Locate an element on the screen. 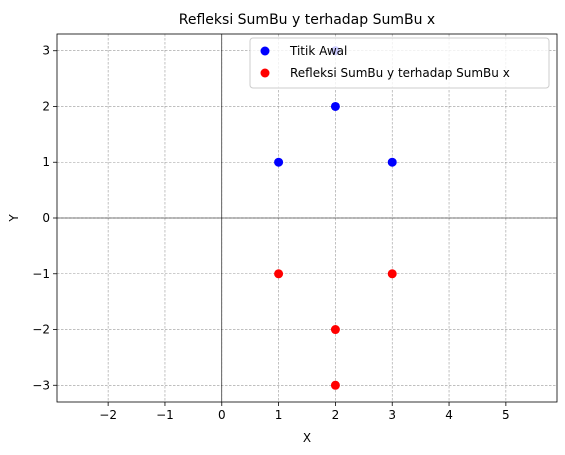  x-axis-ticks: −2 −1 0 1 2 3 4 5 is located at coordinates (304, 412).